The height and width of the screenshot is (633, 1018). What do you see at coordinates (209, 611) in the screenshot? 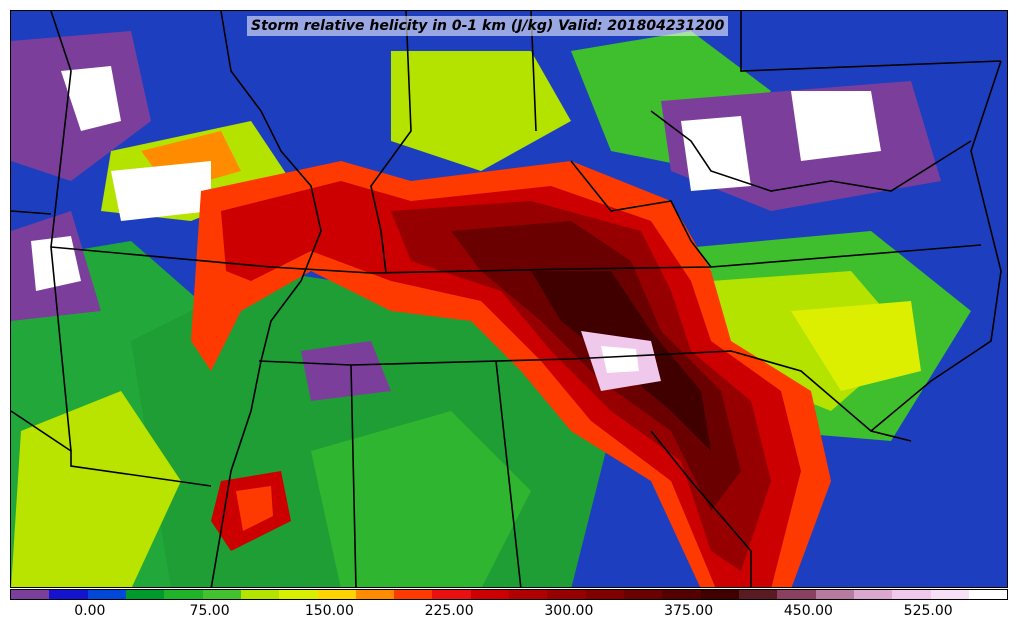
I see `colorbar-tick-label: 75.00` at bounding box center [209, 611].